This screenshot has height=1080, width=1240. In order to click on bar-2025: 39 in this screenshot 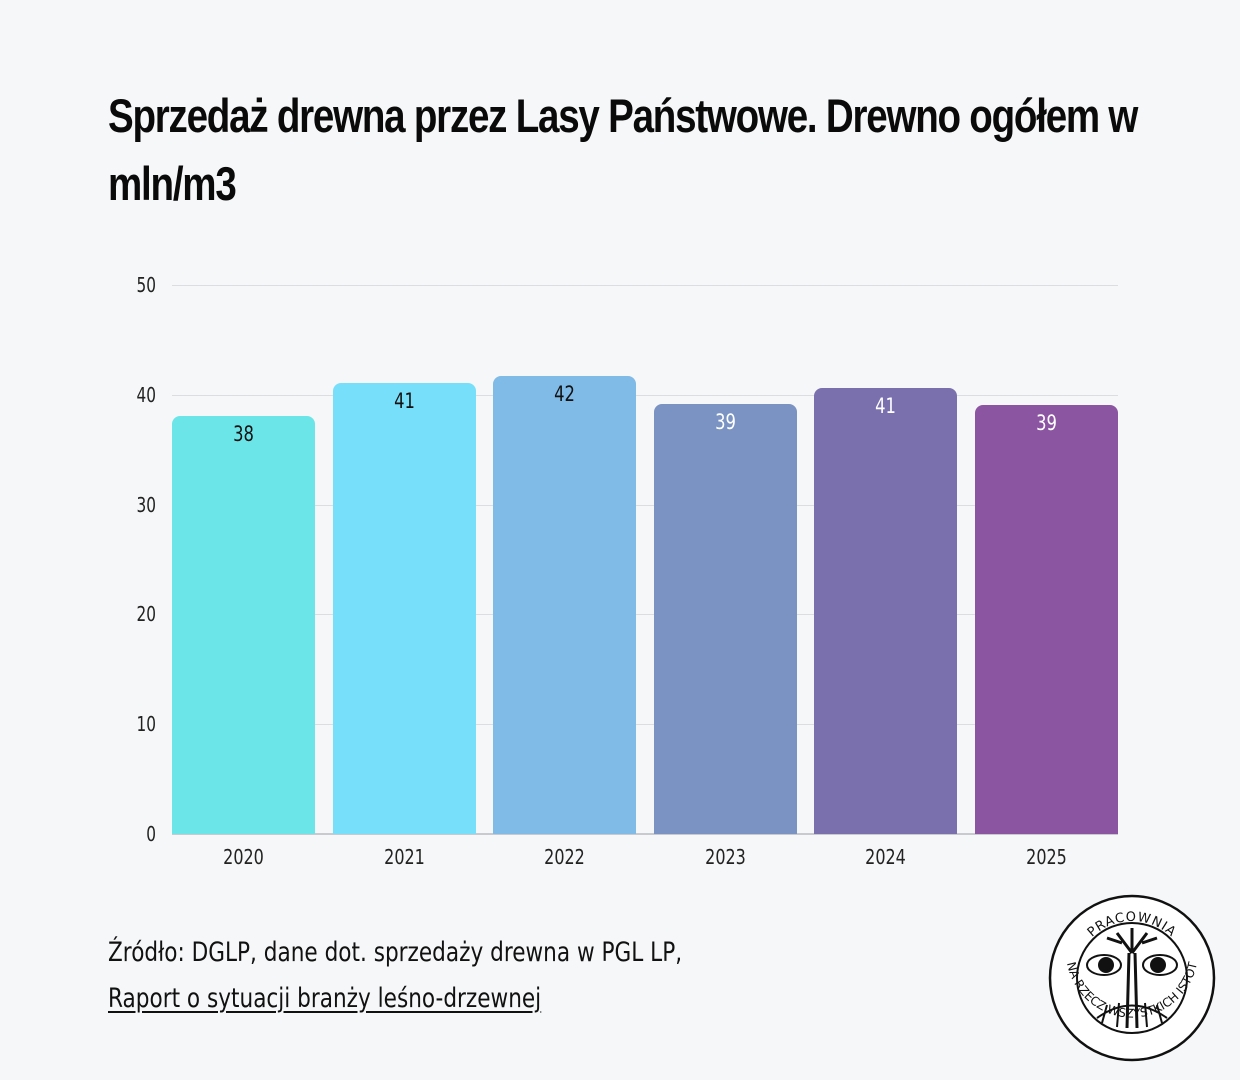, I will do `click(1046, 619)`.